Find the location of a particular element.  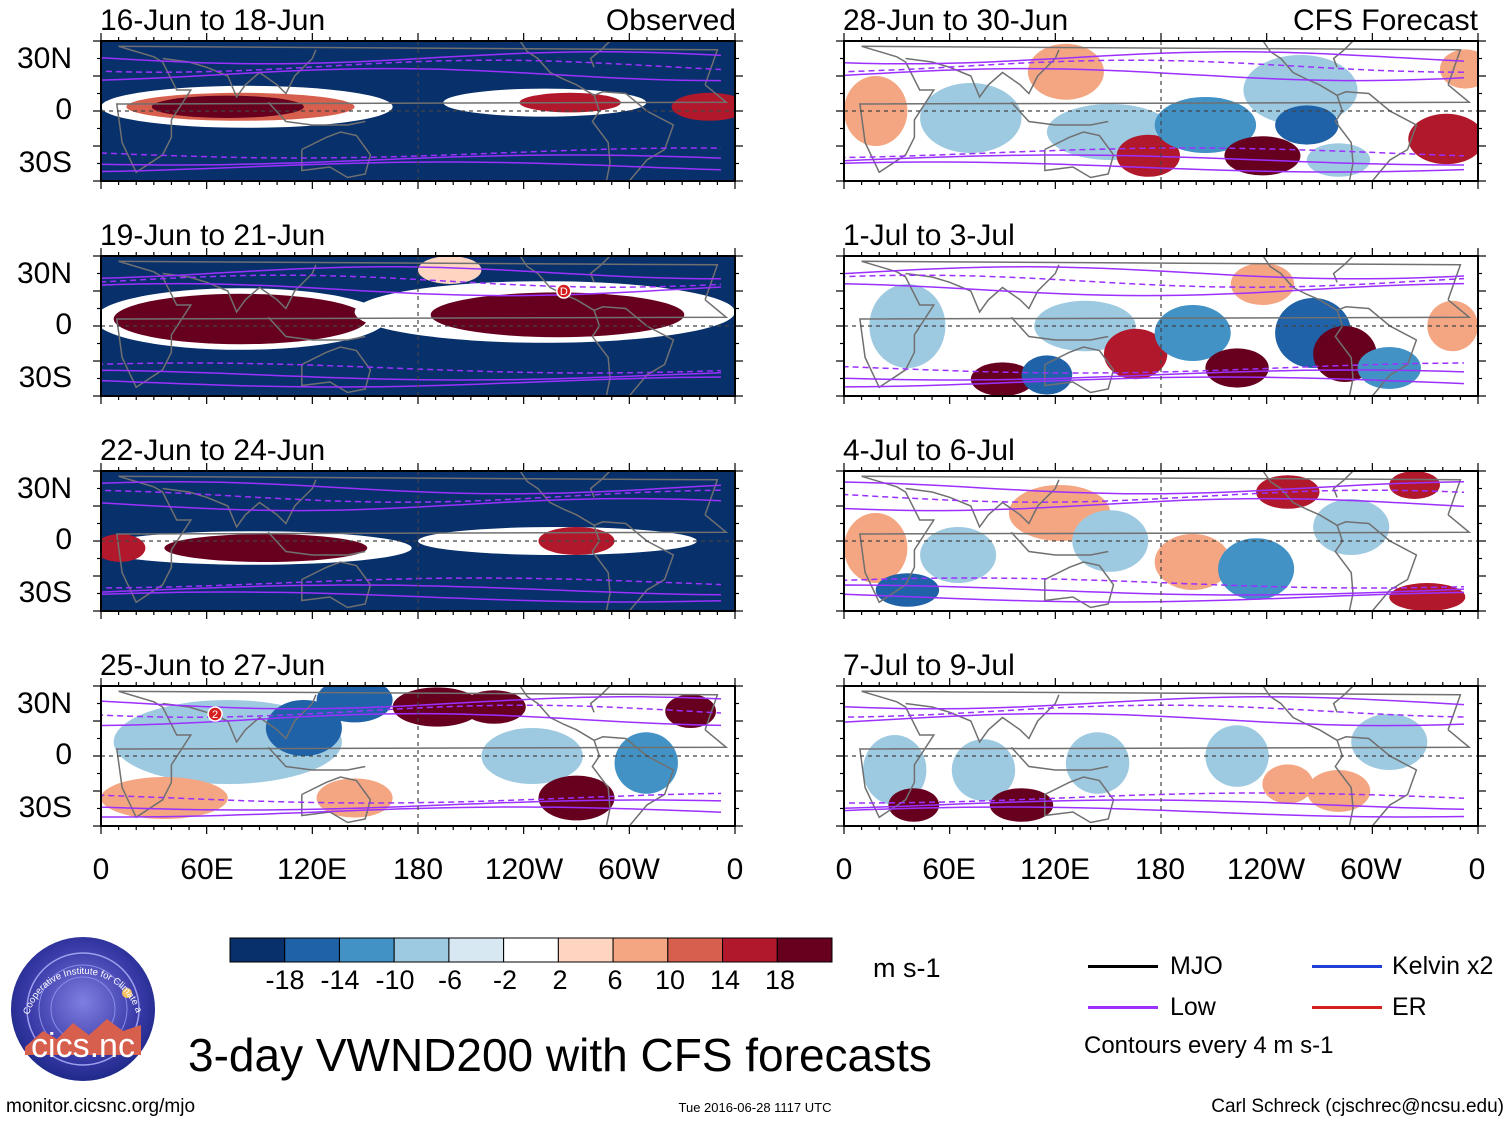

map-panel-p5 is located at coordinates (418, 541).